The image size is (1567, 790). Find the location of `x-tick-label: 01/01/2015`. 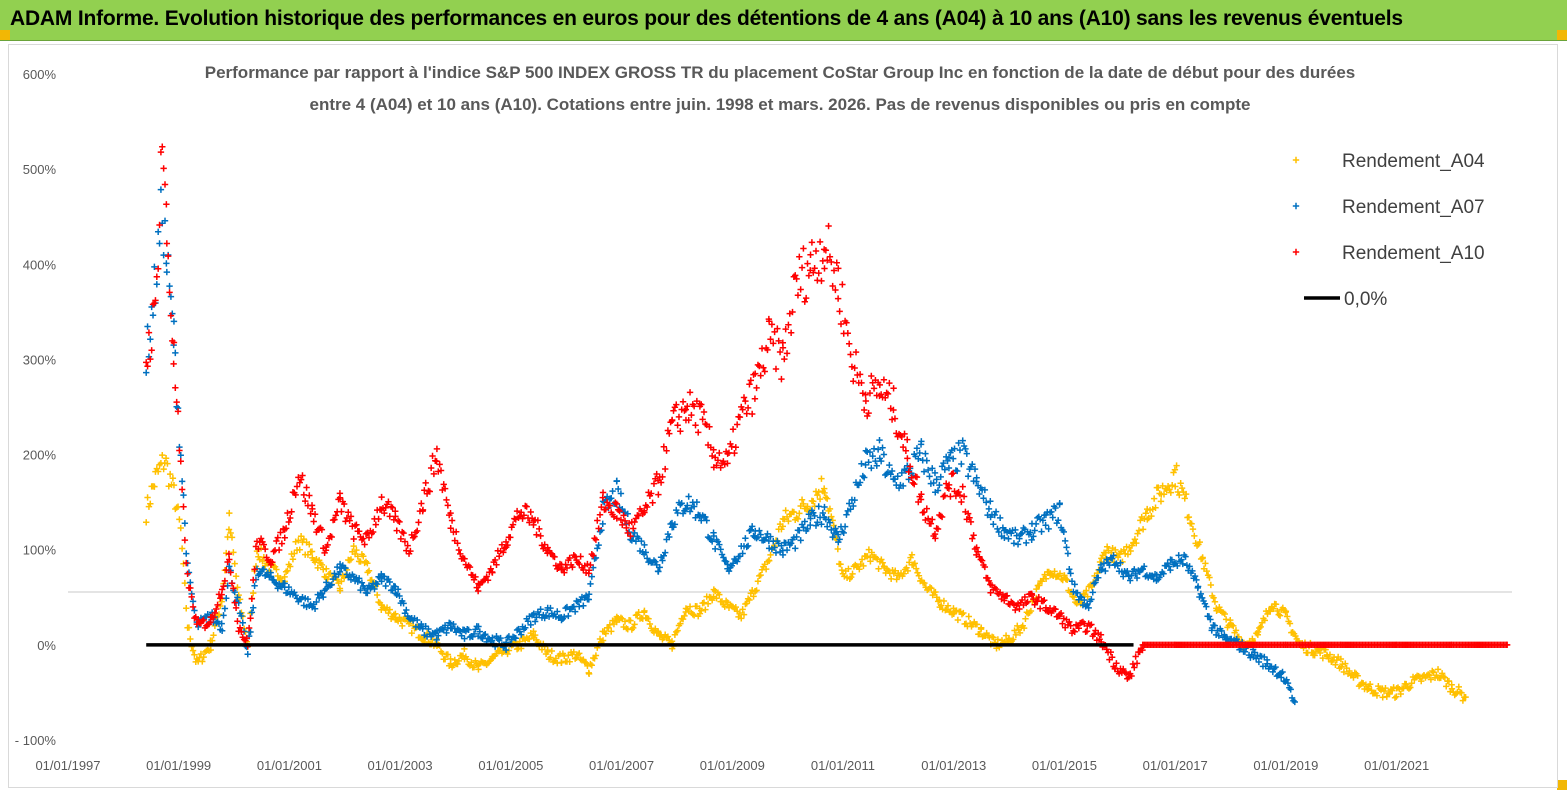

x-tick-label: 01/01/2015 is located at coordinates (1064, 765).